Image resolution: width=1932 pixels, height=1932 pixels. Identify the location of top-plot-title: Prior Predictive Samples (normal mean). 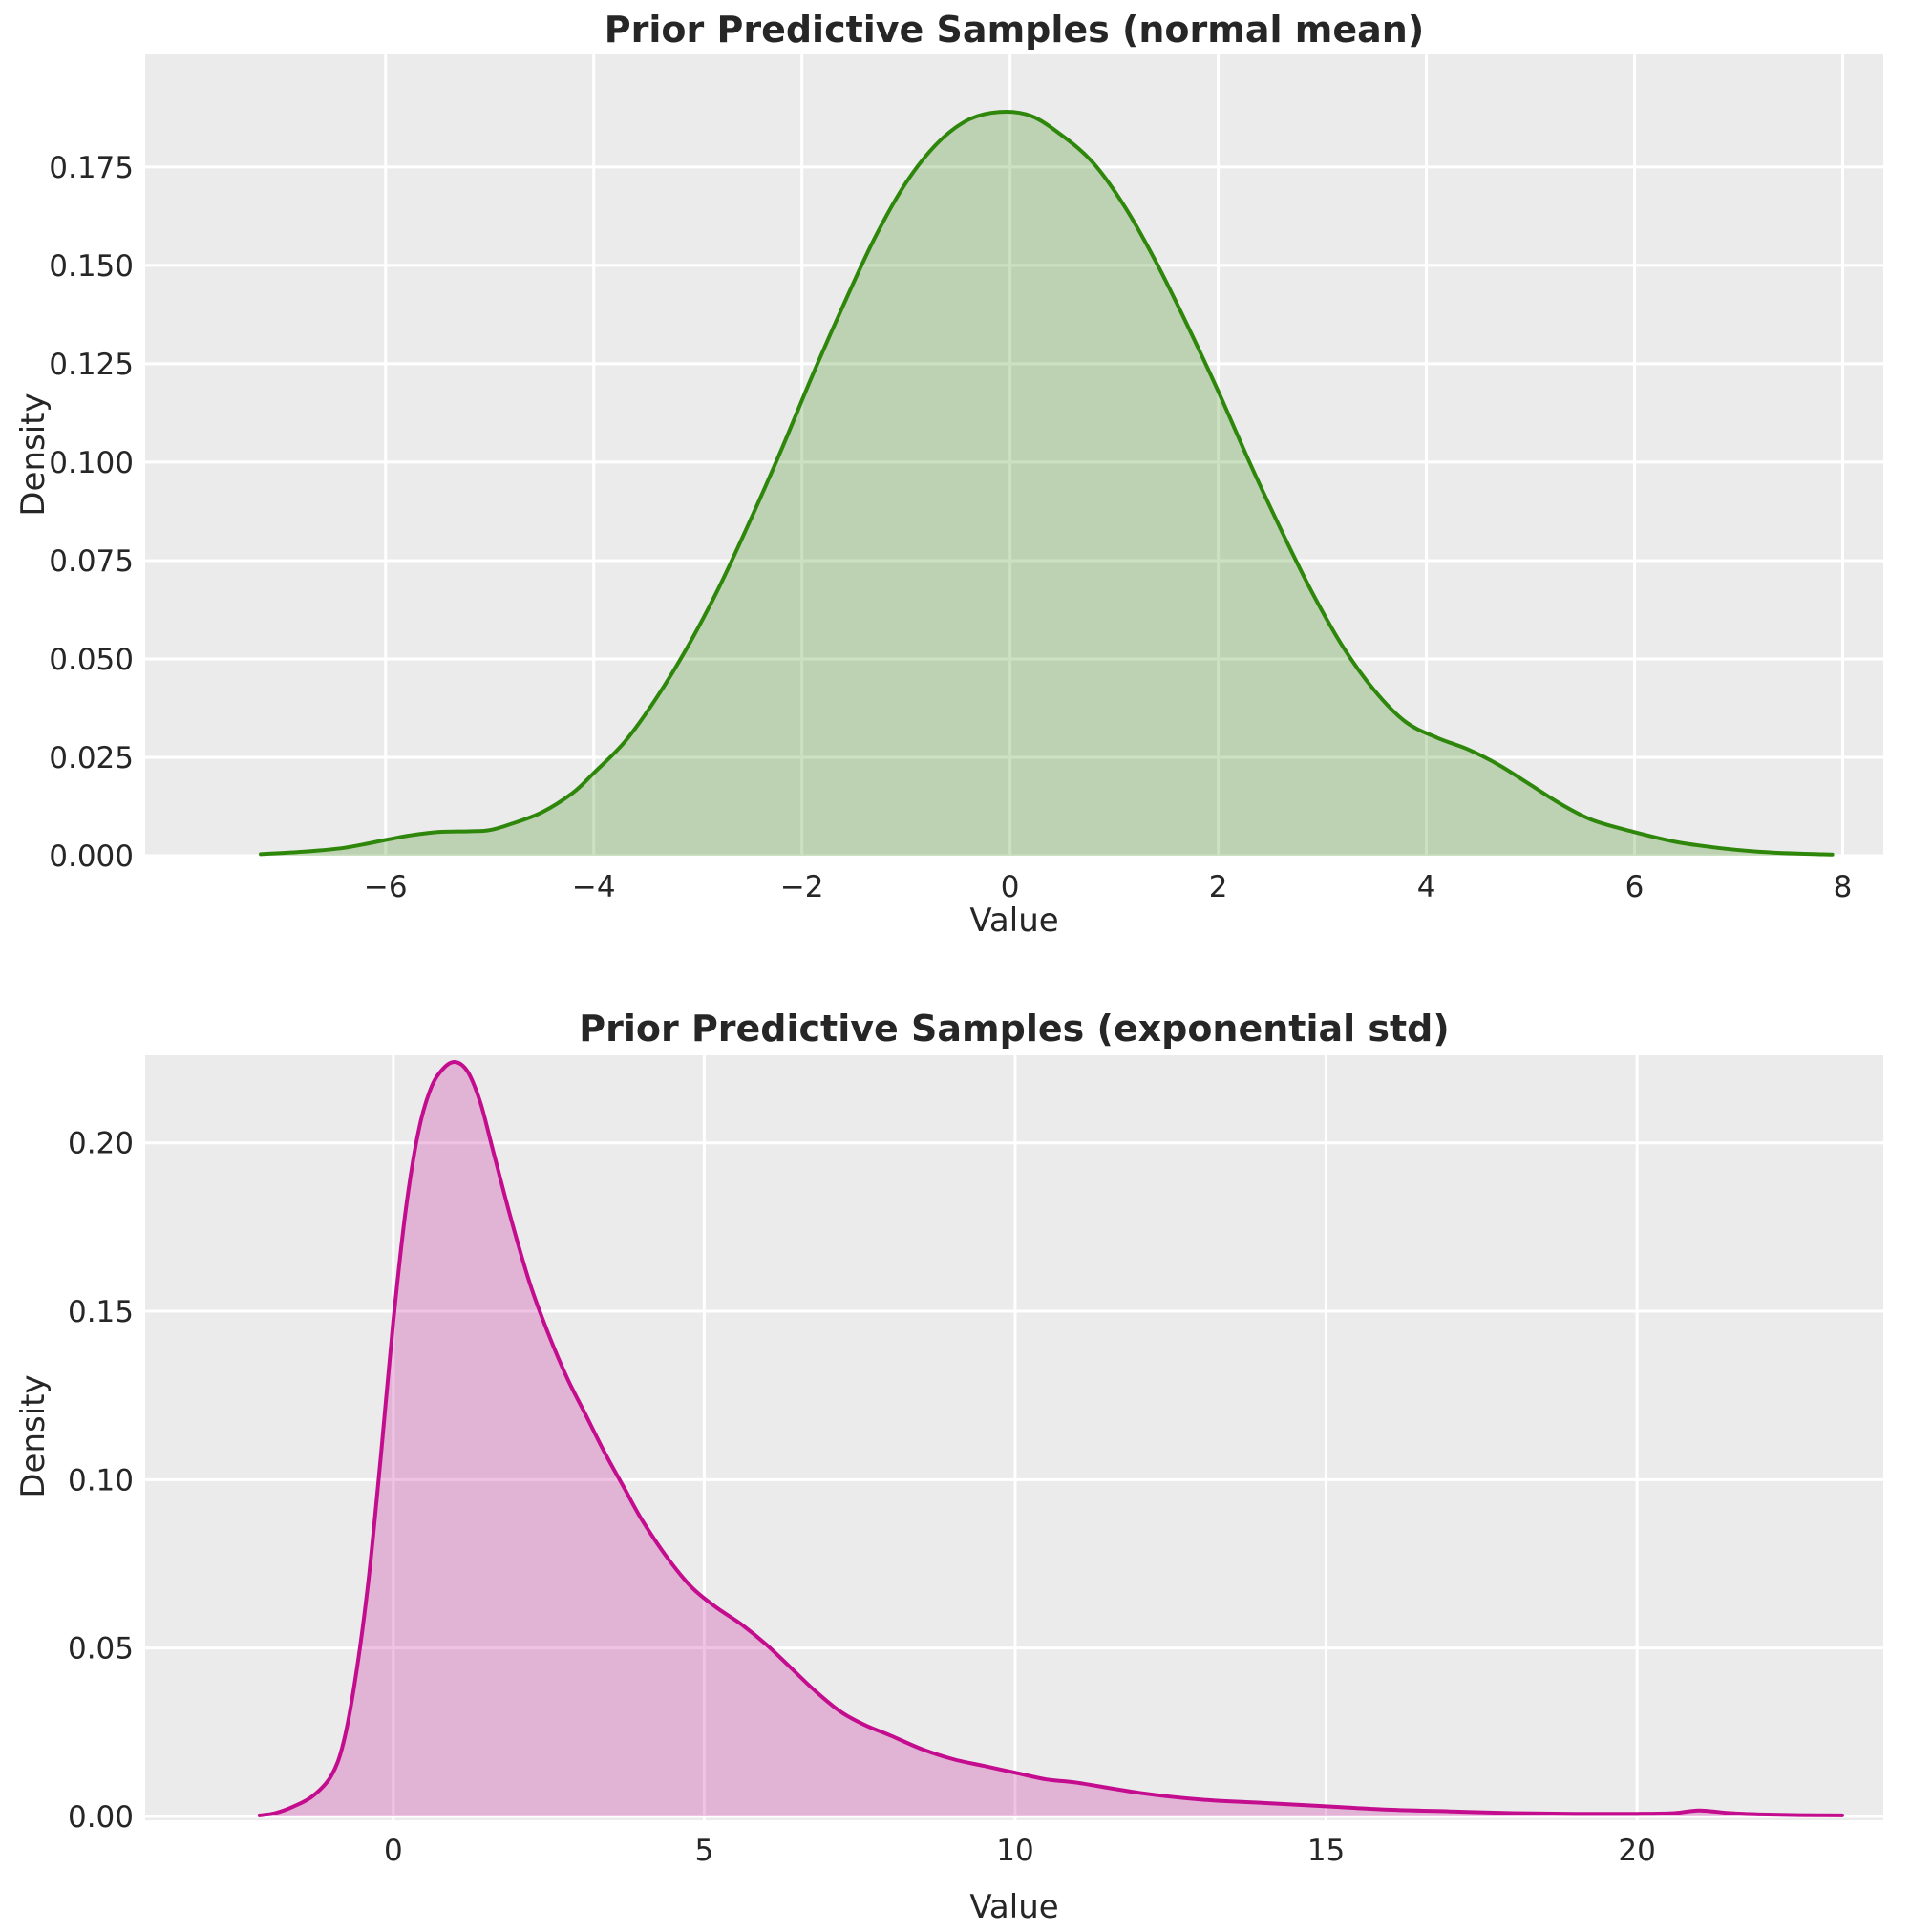
(1014, 30).